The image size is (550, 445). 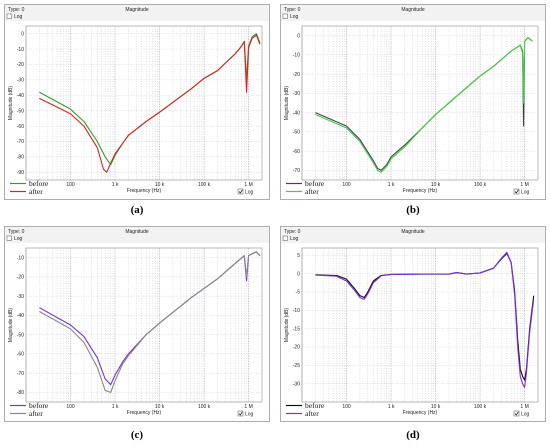 What do you see at coordinates (20, 173) in the screenshot?
I see `y-tick-label: -90` at bounding box center [20, 173].